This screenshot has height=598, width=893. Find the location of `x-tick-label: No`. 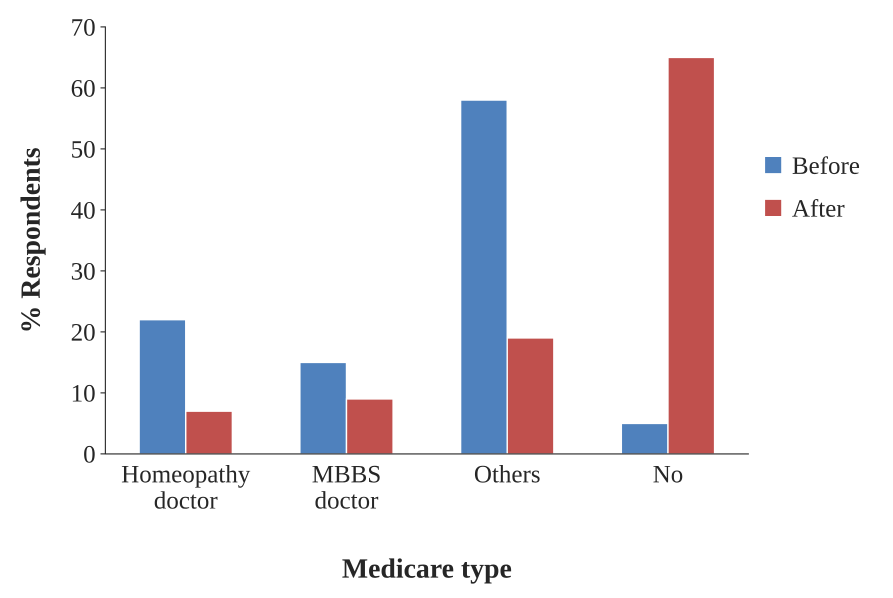

x-tick-label: No is located at coordinates (667, 474).